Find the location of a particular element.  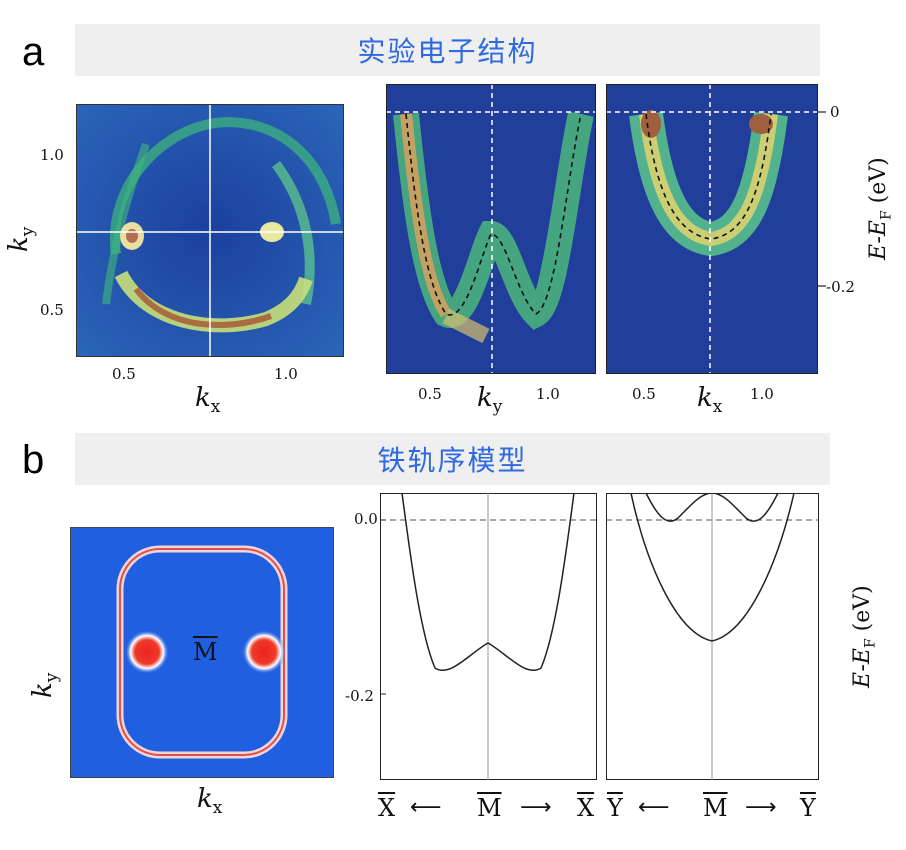

experimental-fermi-map is located at coordinates (210, 230).